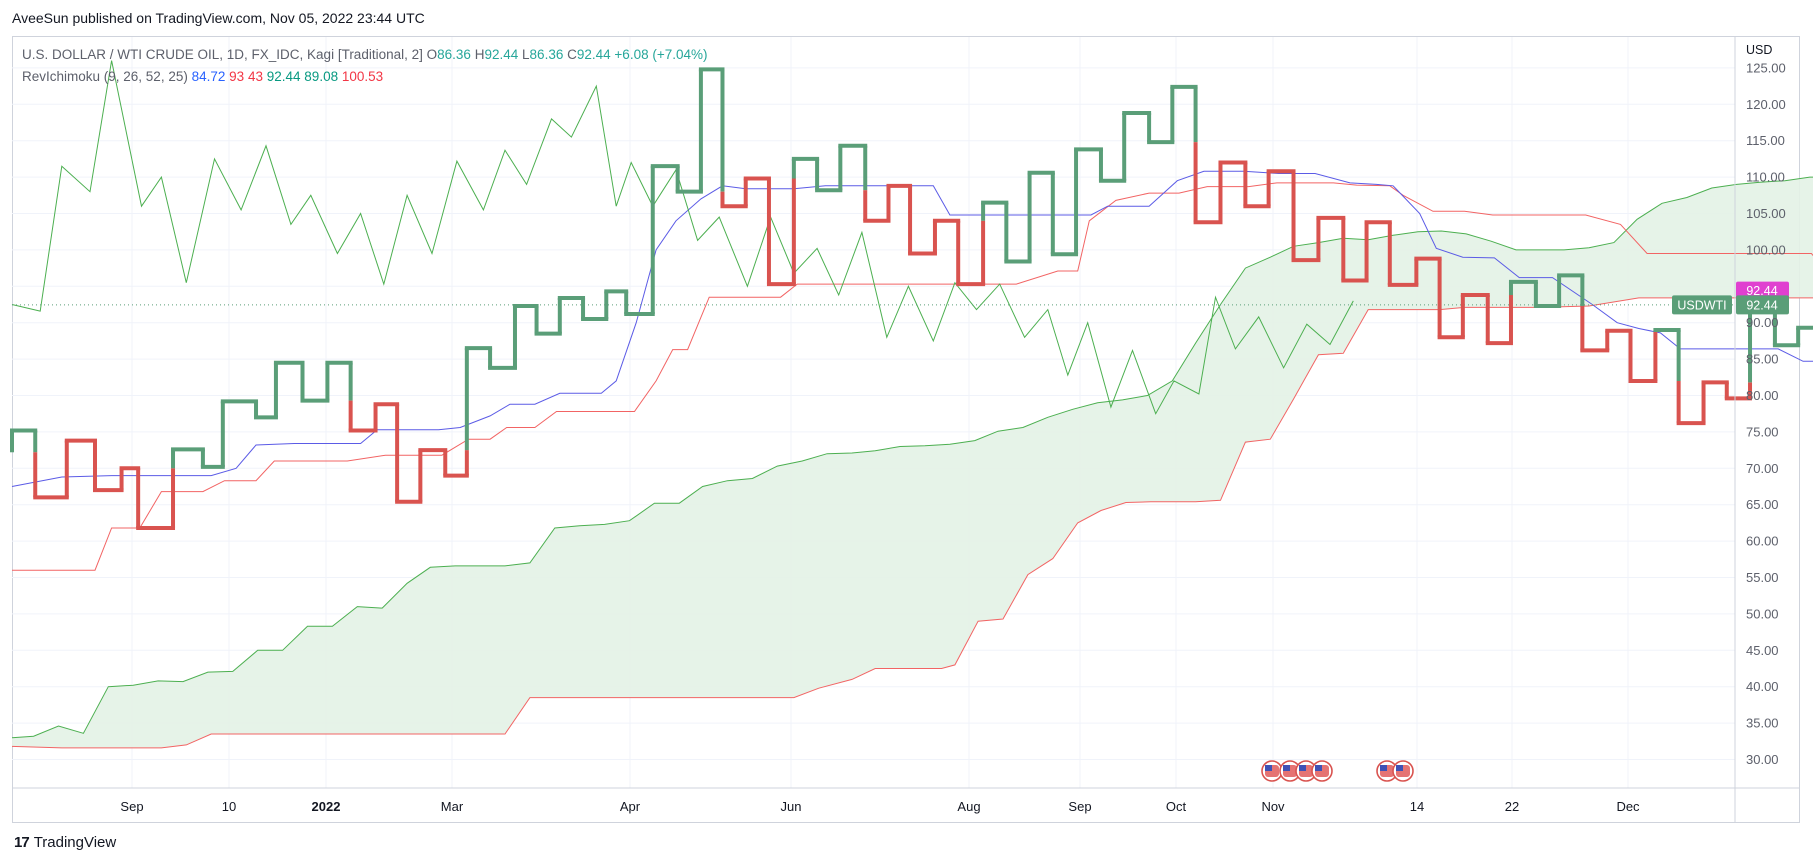 The height and width of the screenshot is (866, 1813). I want to click on y-tick-label: 35.00, so click(1762, 723).